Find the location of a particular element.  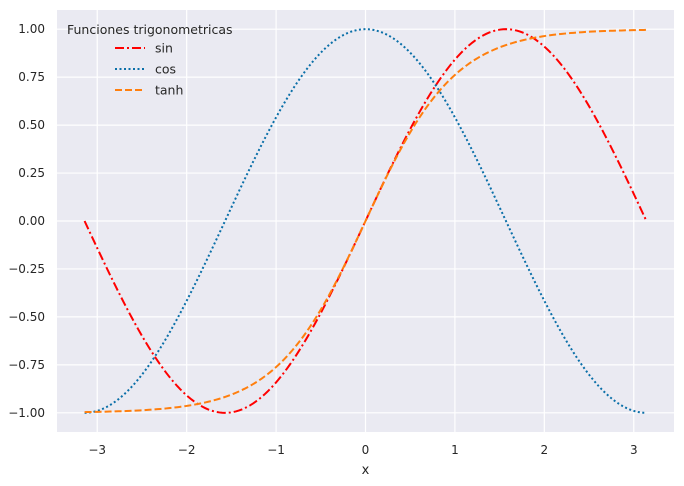

y-tick-label: −0.50 is located at coordinates (26, 317).